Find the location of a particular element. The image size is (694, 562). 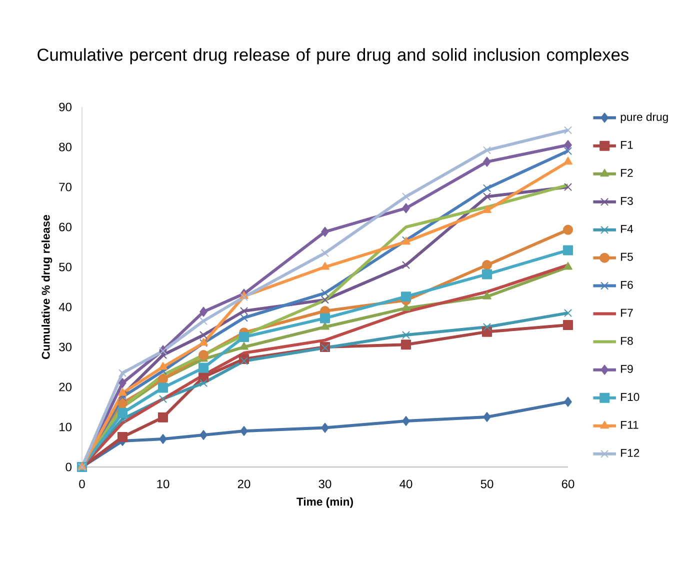

legend-label: pure drug is located at coordinates (644, 118).